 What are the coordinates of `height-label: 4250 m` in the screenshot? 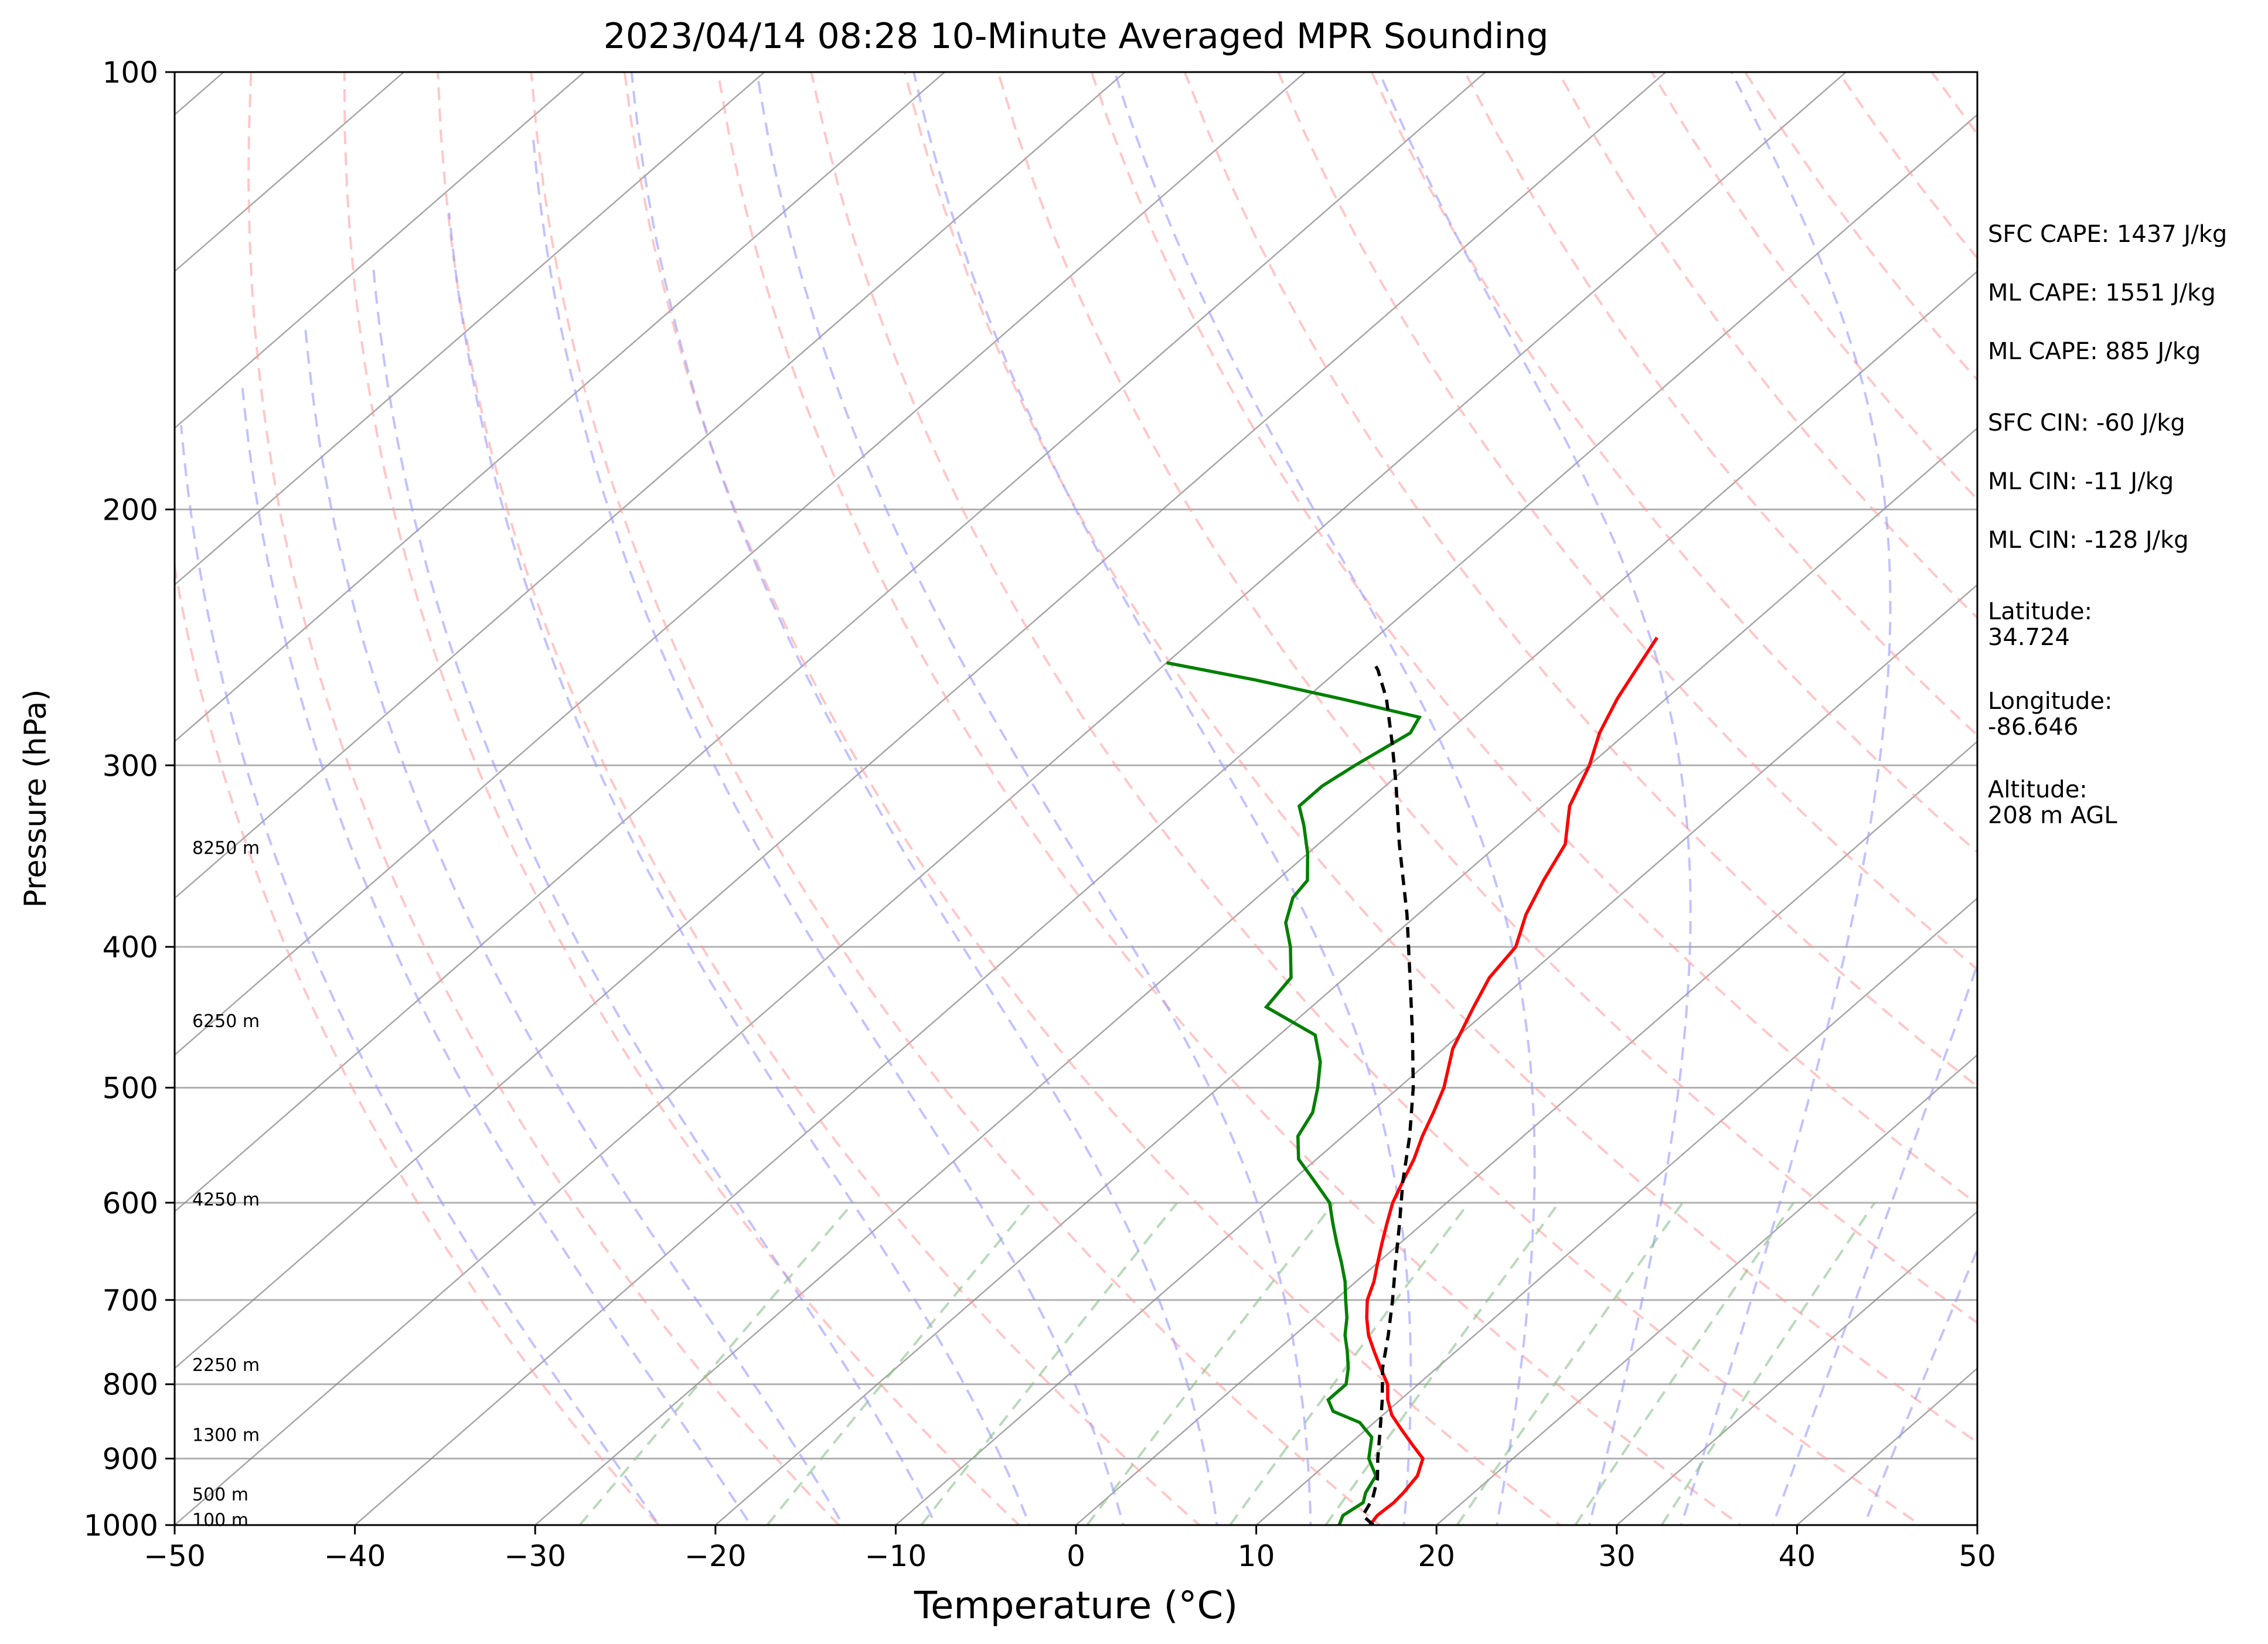 It's located at (226, 1199).